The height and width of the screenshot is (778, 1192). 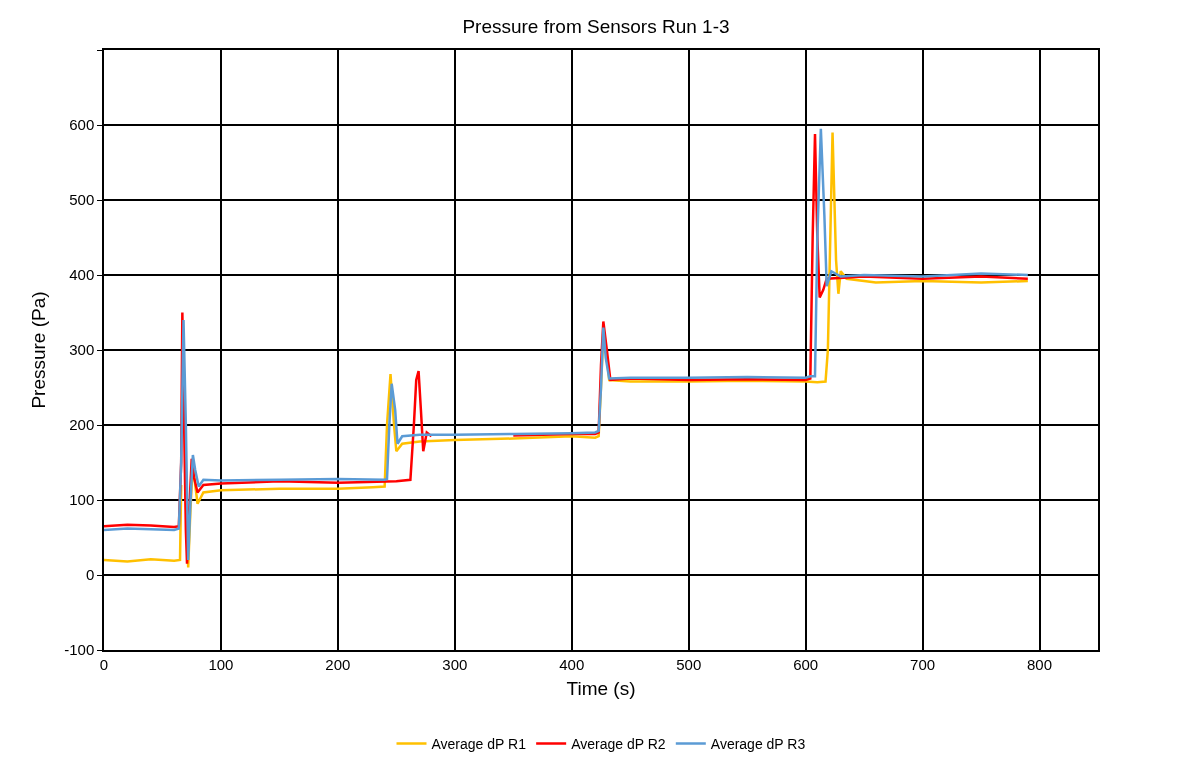 What do you see at coordinates (79, 650) in the screenshot?
I see `y-tick-label: -100` at bounding box center [79, 650].